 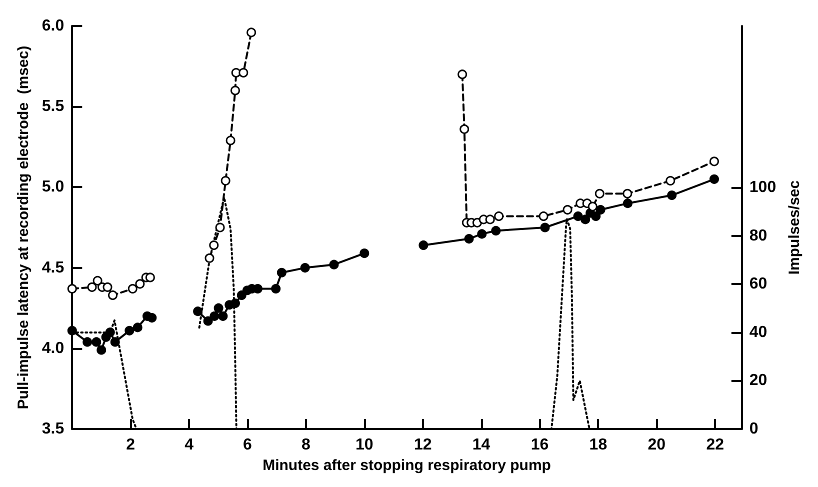 I want to click on y-tick-label: 6.0, so click(x=53, y=26).